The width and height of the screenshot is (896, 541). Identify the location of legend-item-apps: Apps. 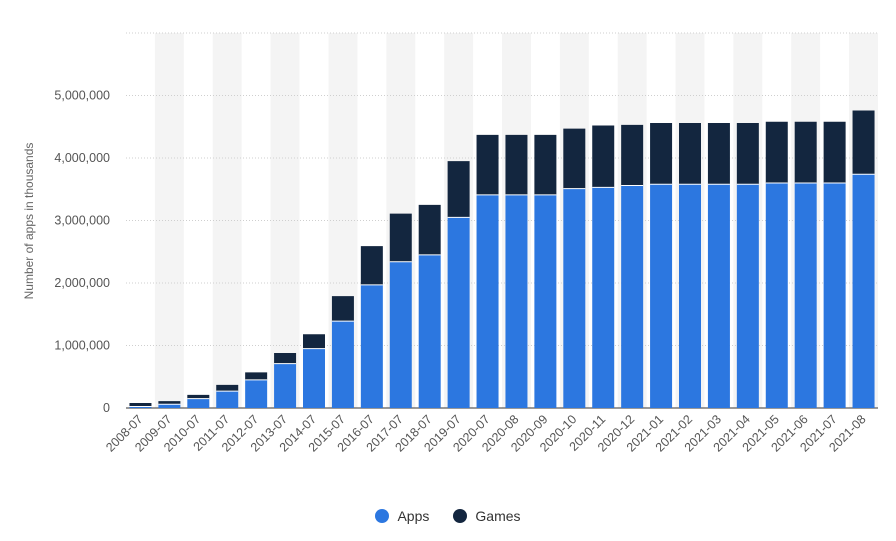
(402, 516).